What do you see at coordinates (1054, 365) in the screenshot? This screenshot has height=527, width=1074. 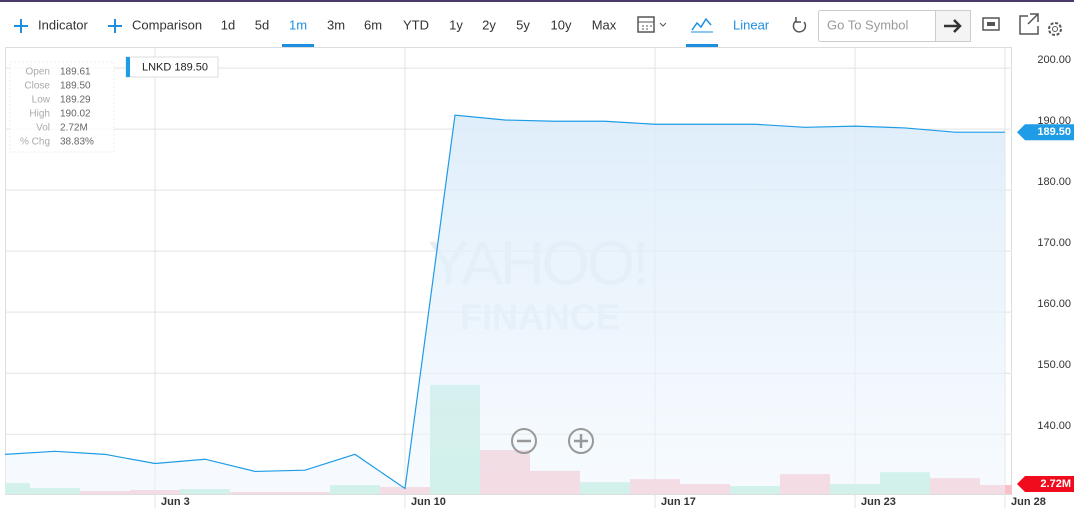 I see `y-tick-label: 150.00` at bounding box center [1054, 365].